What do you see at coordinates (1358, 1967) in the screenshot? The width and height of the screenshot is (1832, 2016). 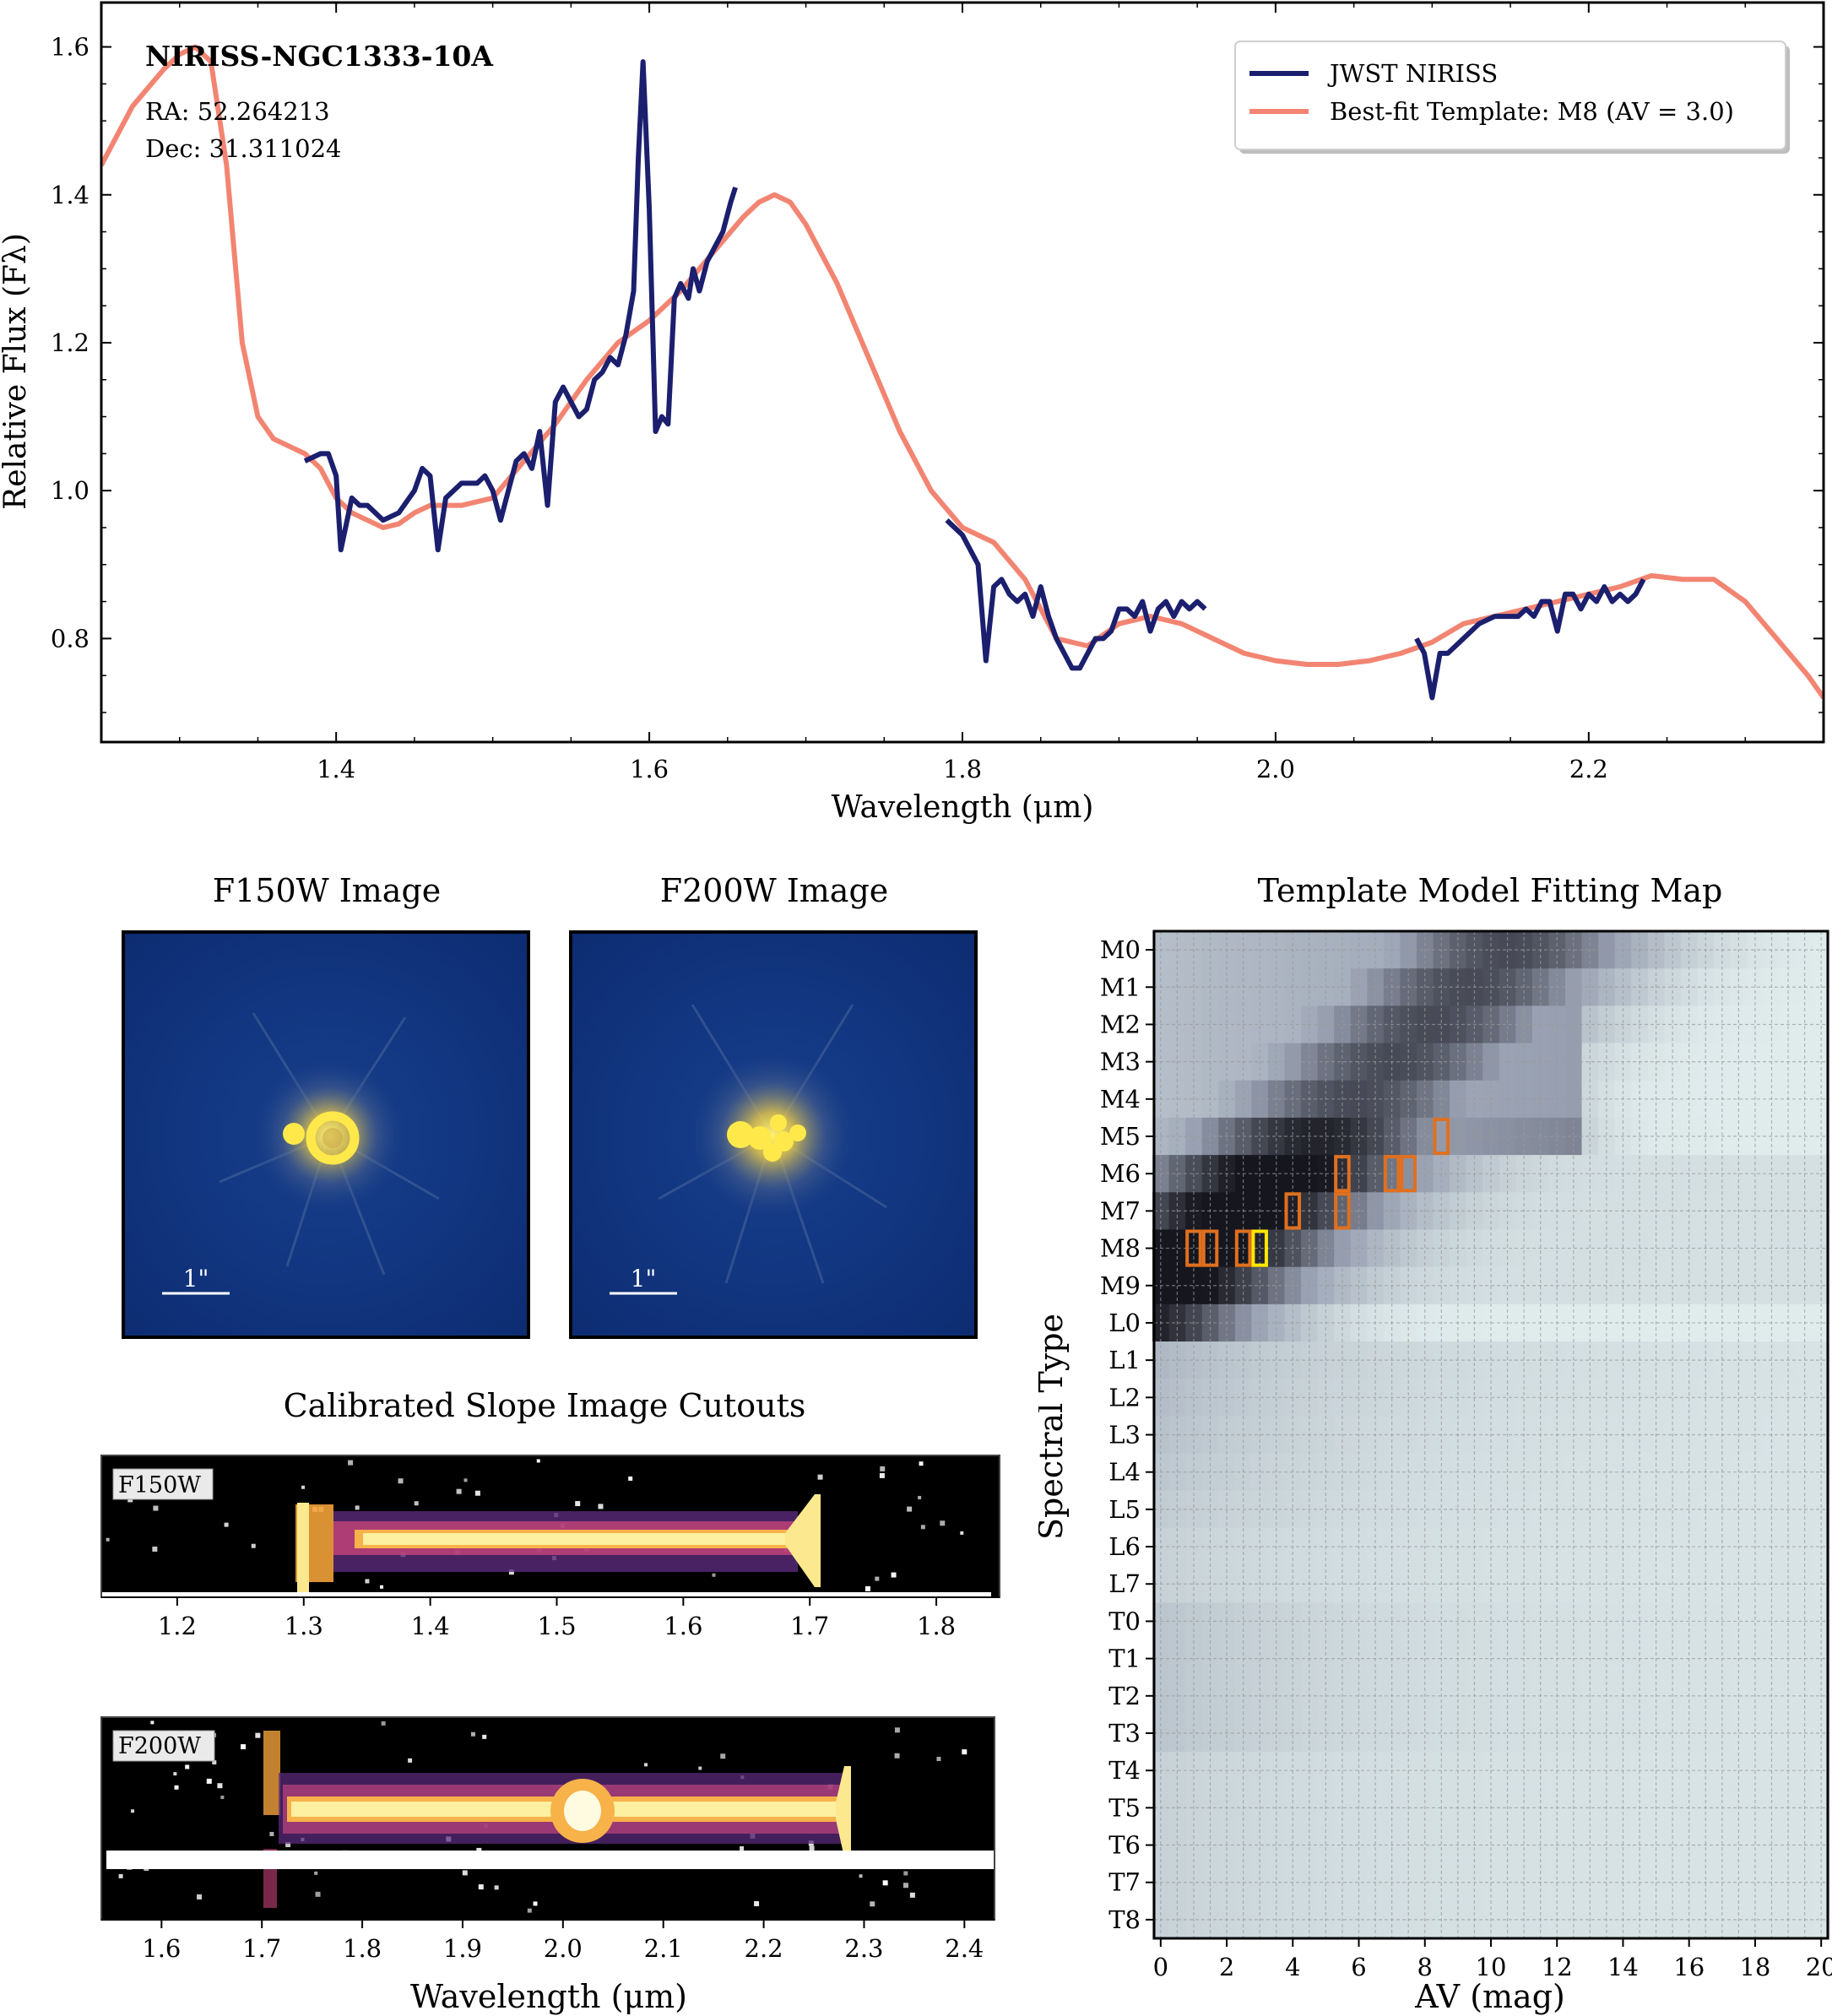 I see `x-tick-label: 6` at bounding box center [1358, 1967].